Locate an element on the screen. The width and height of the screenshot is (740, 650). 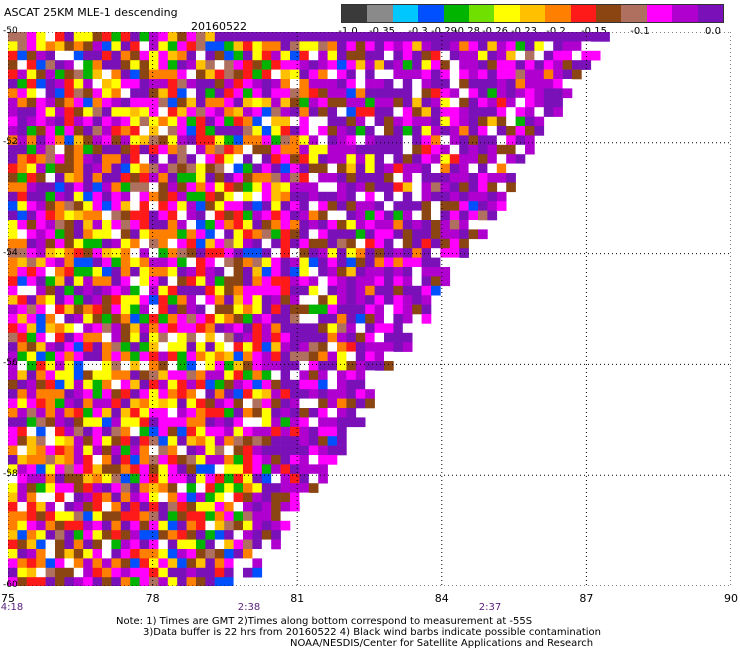
longitude-label: 90 is located at coordinates (731, 598).